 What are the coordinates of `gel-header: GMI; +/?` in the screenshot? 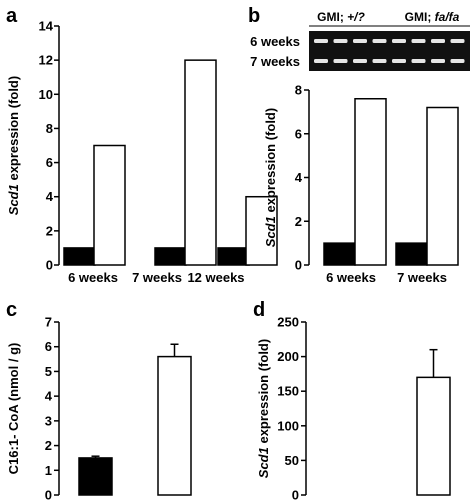 It's located at (341, 17).